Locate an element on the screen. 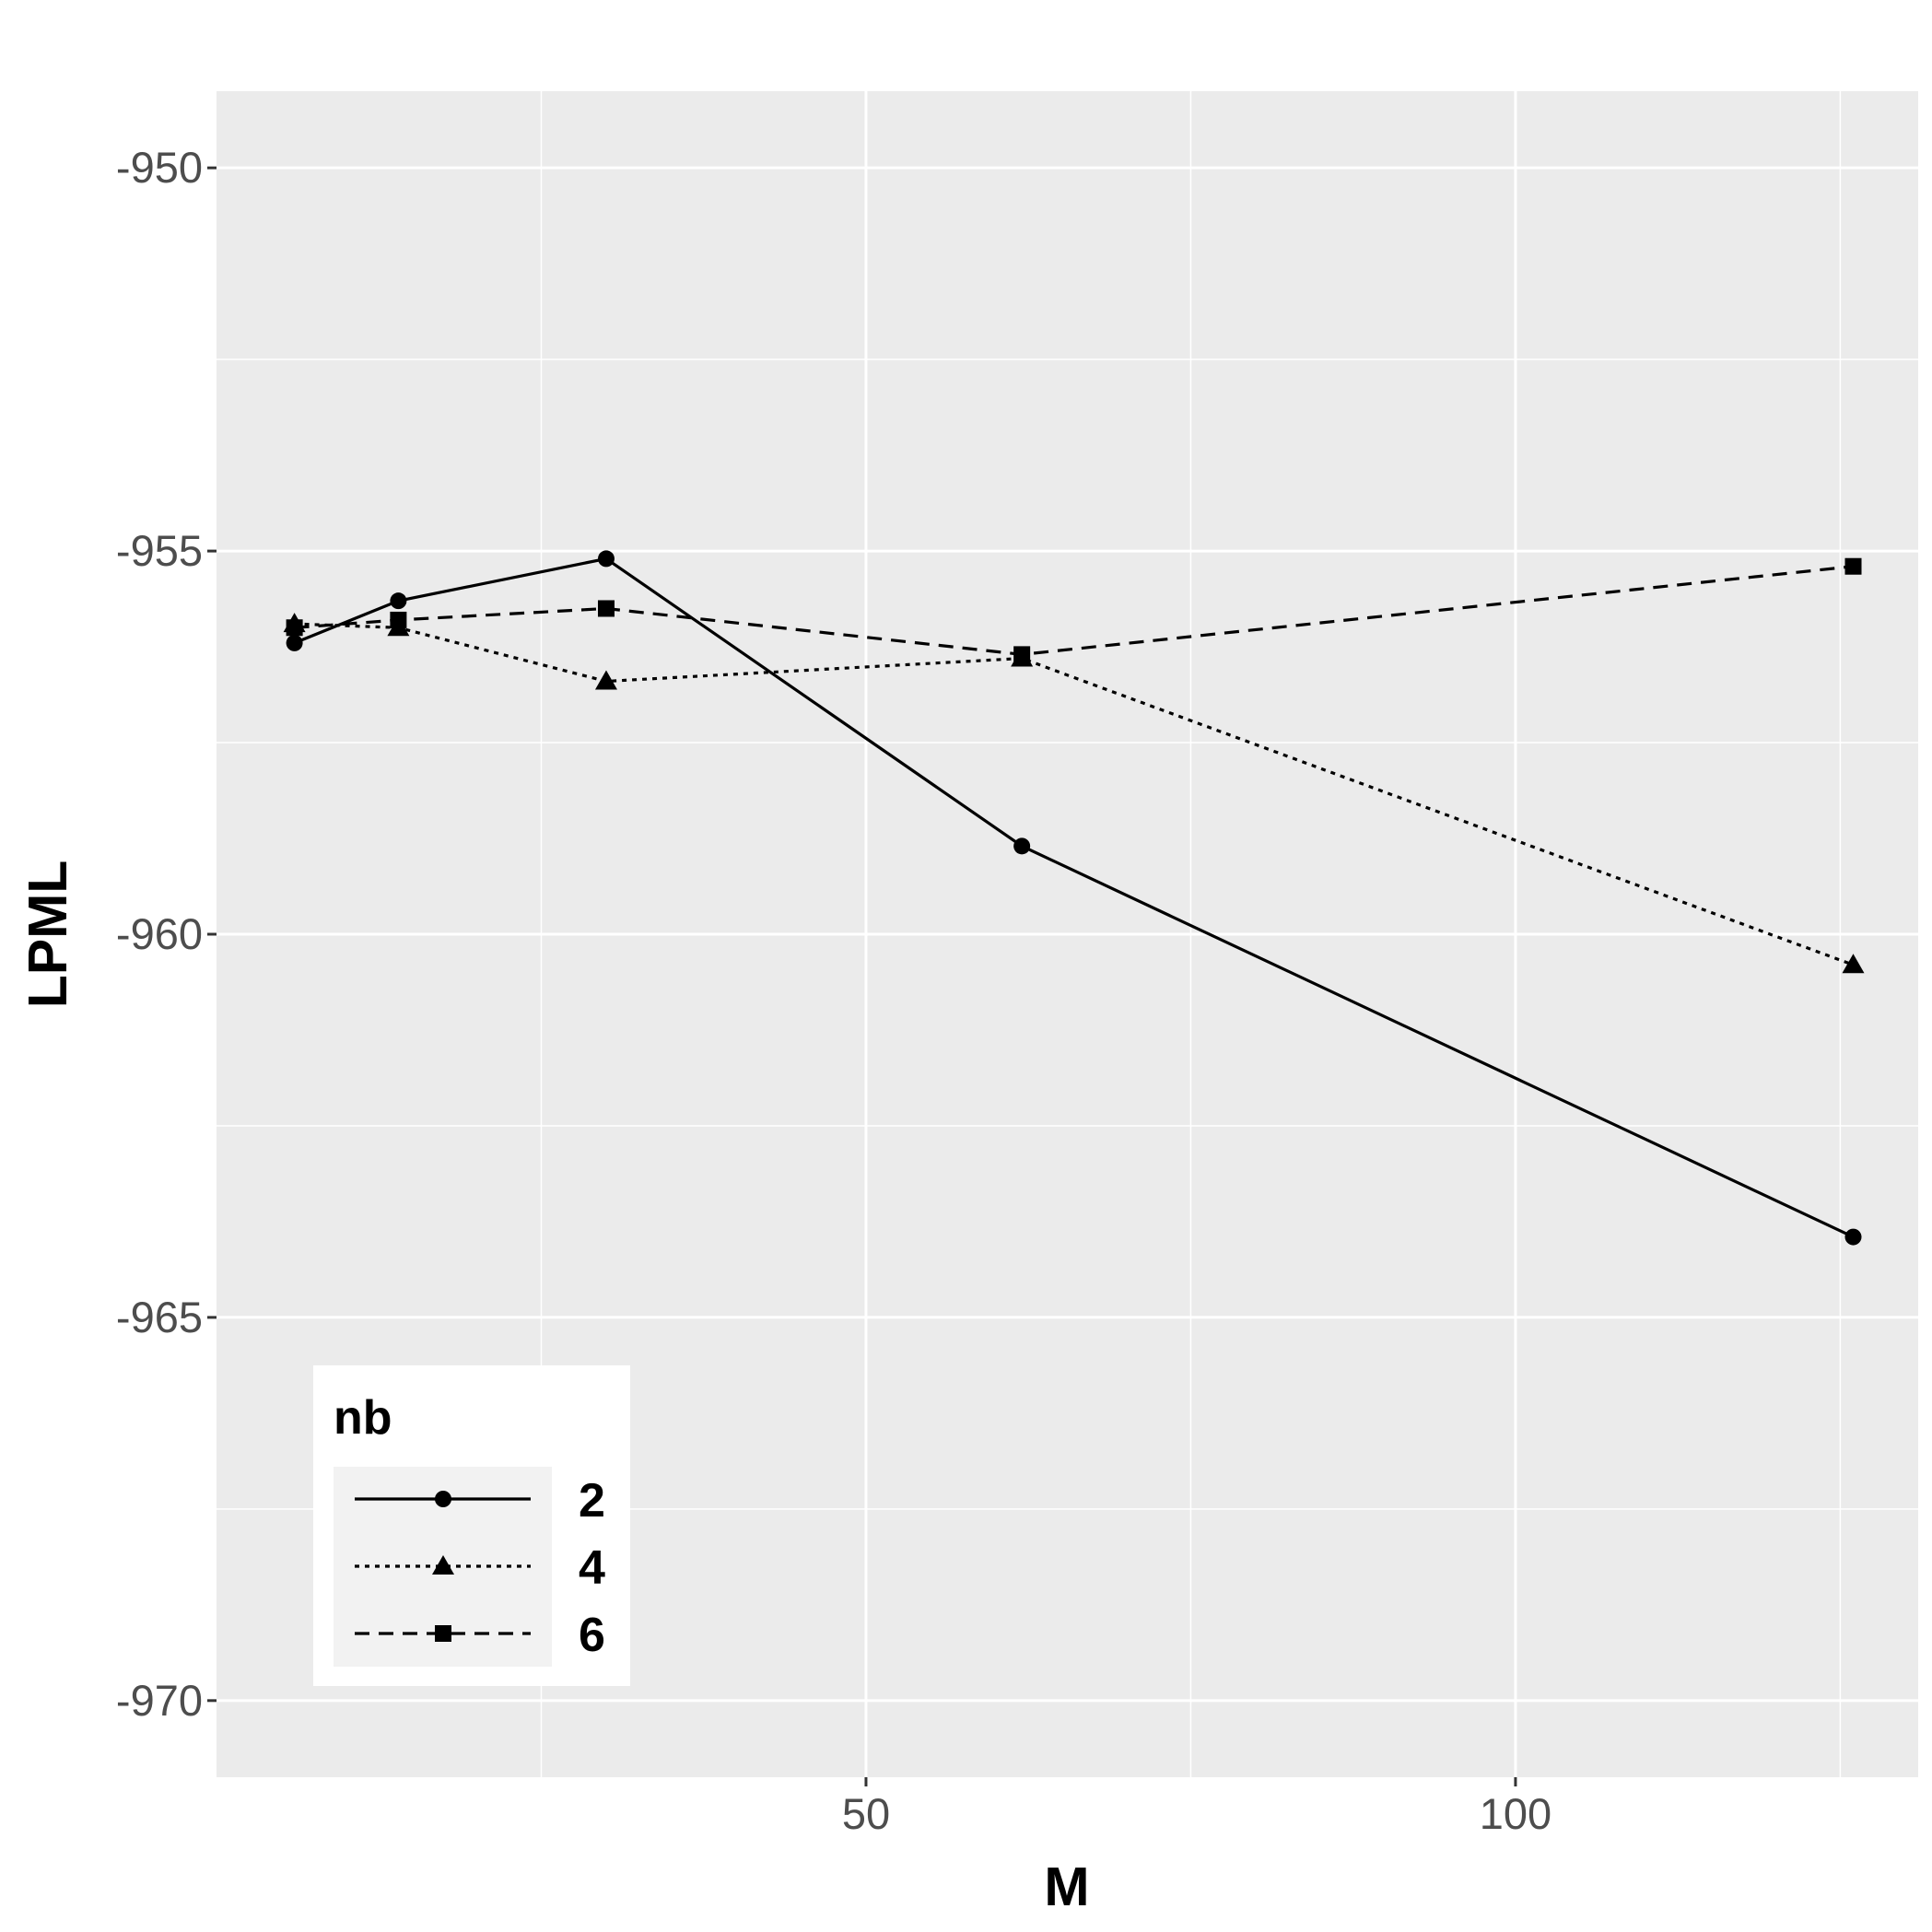 The image size is (1932, 1932). legend-title: nb is located at coordinates (363, 1418).